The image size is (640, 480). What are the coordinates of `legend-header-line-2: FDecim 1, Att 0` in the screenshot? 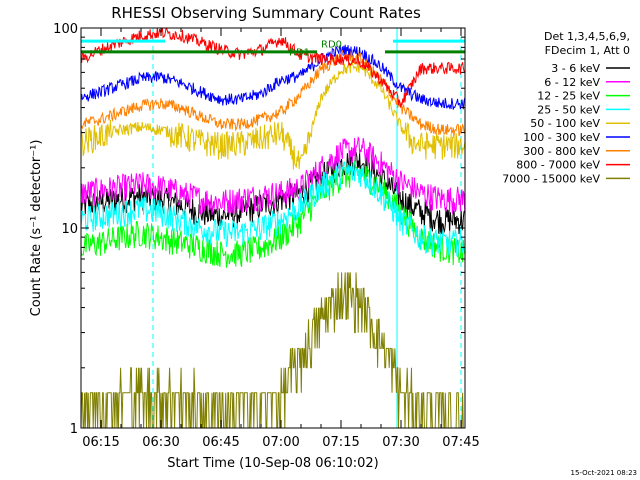 It's located at (587, 50).